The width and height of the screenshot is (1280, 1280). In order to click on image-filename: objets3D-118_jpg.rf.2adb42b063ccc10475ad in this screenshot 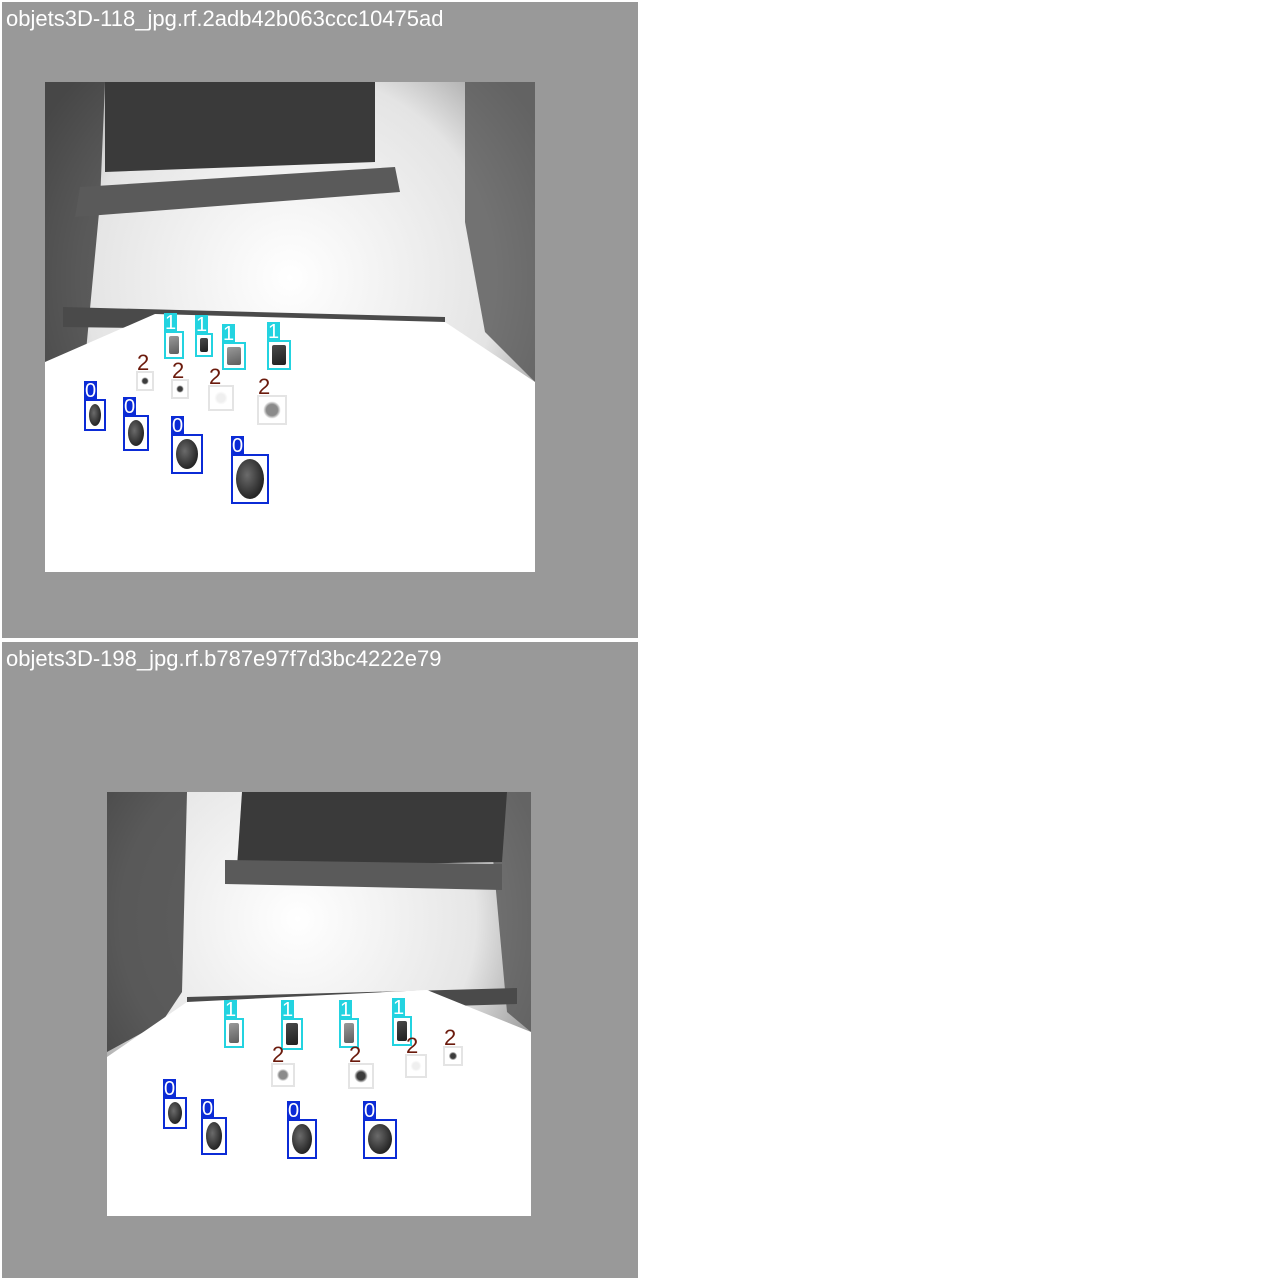, I will do `click(225, 18)`.